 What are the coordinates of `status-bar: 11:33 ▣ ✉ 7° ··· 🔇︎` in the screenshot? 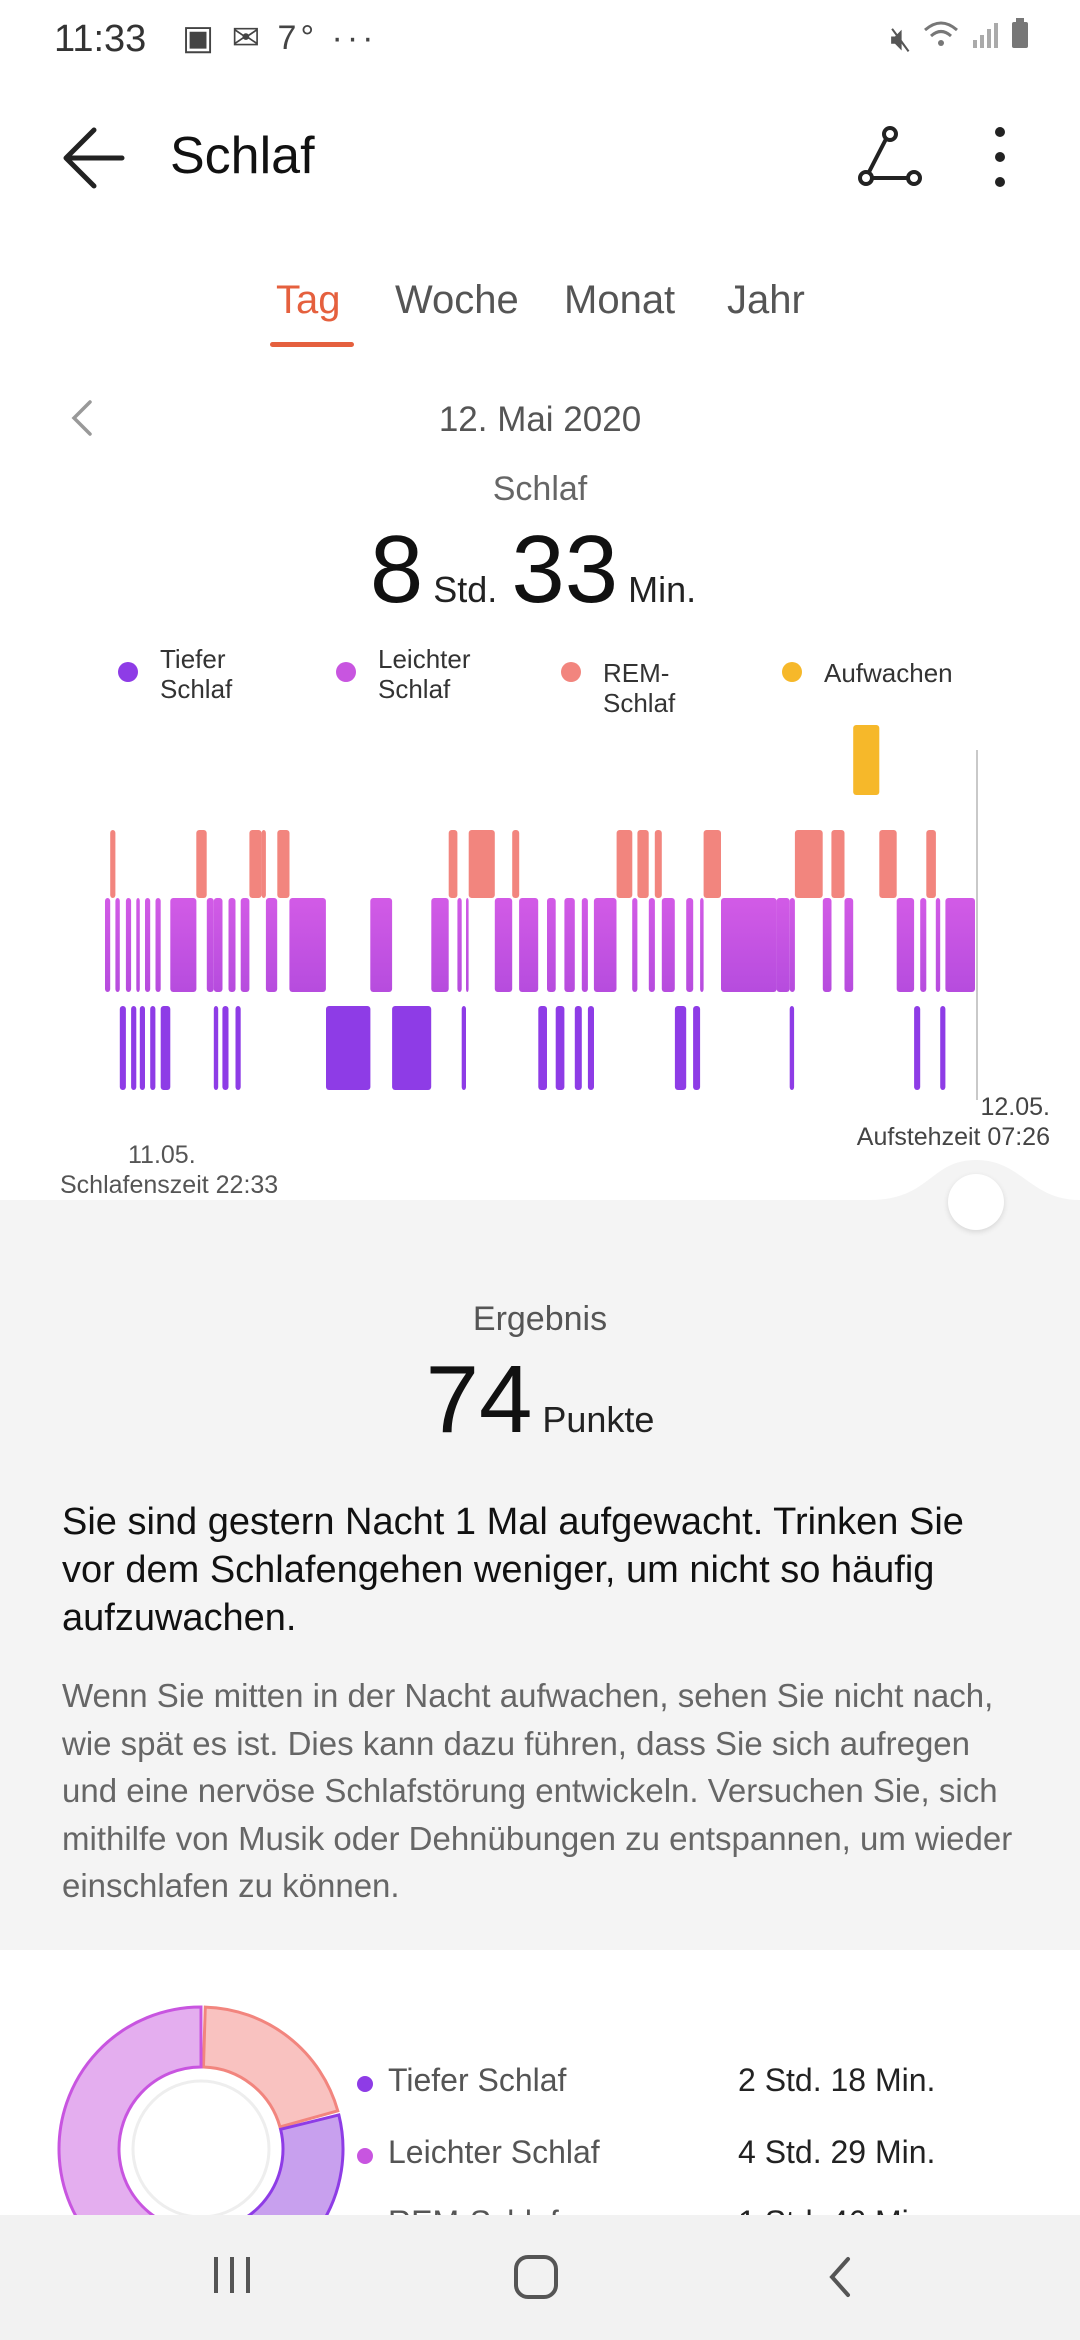 It's located at (540, 42).